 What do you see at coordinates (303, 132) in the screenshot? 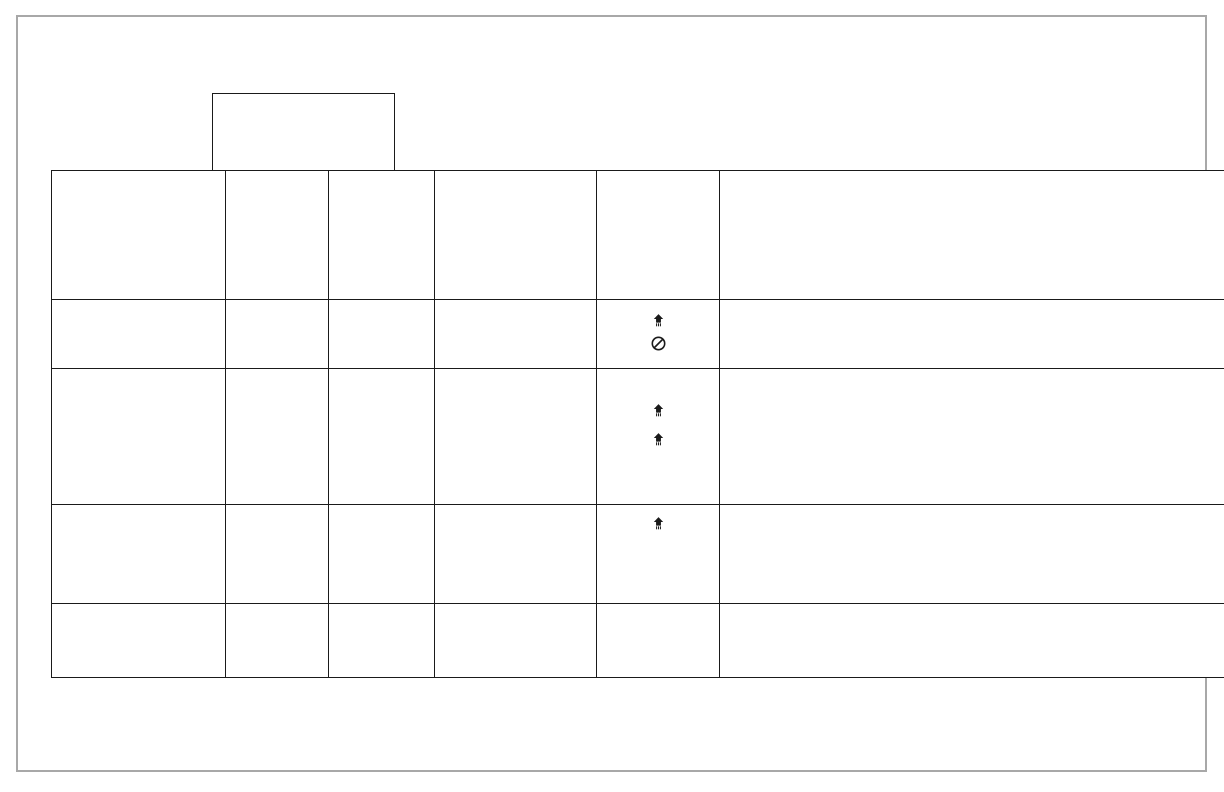
I see `header-box` at bounding box center [303, 132].